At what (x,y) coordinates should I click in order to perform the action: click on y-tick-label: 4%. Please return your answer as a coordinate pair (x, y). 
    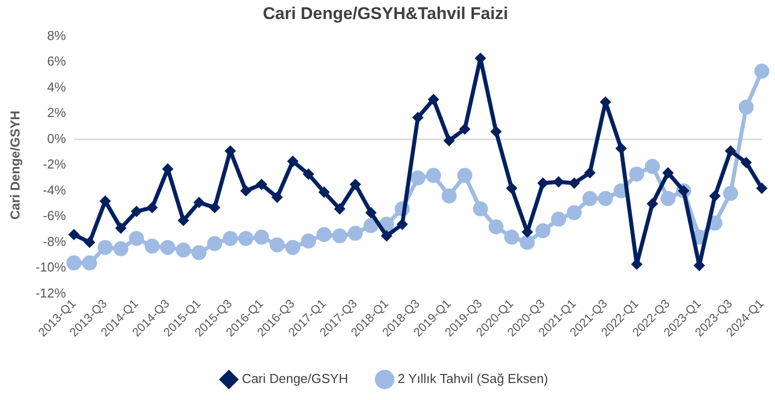
    Looking at the image, I should click on (56, 86).